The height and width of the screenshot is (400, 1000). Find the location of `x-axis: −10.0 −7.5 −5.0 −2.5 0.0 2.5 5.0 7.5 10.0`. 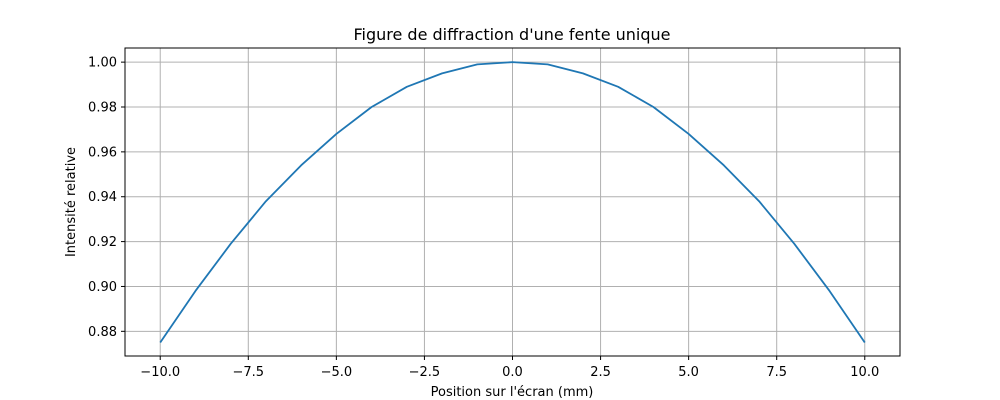

x-axis: −10.0 −7.5 −5.0 −2.5 0.0 2.5 5.0 7.5 10.0 is located at coordinates (509, 368).